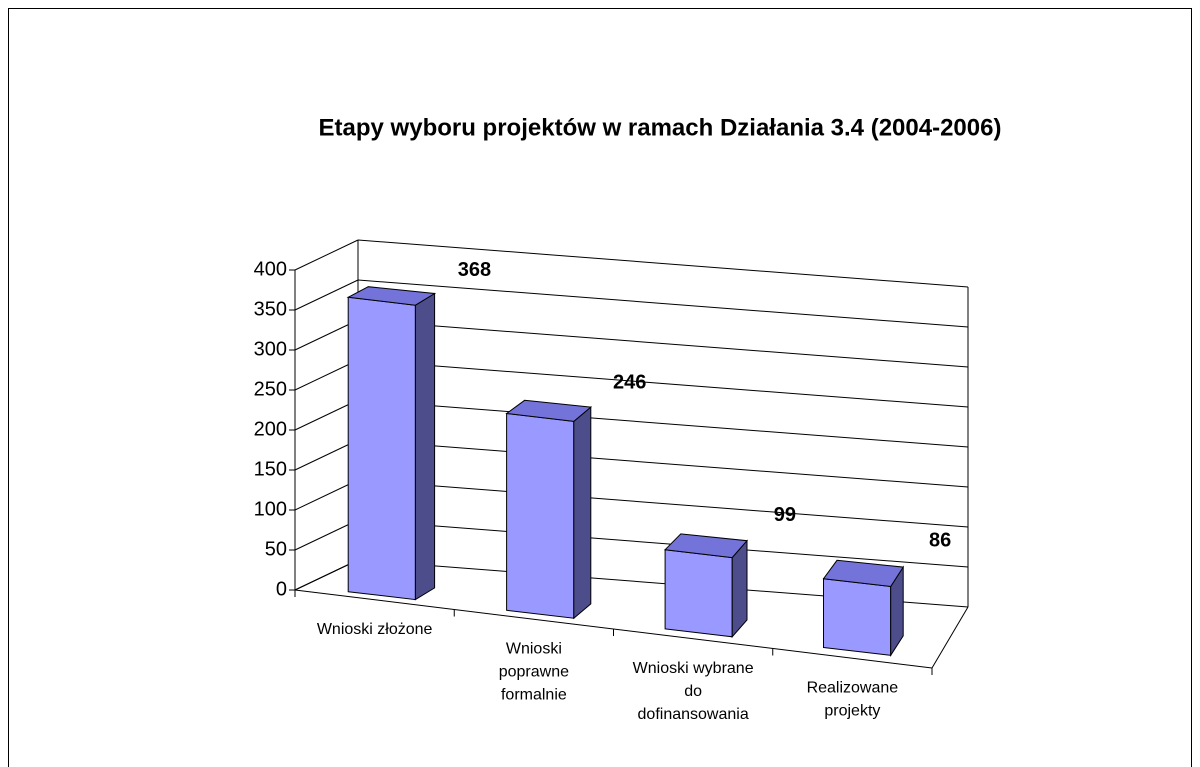  Describe the element at coordinates (270, 269) in the screenshot. I see `y-tick-label: 400` at that location.